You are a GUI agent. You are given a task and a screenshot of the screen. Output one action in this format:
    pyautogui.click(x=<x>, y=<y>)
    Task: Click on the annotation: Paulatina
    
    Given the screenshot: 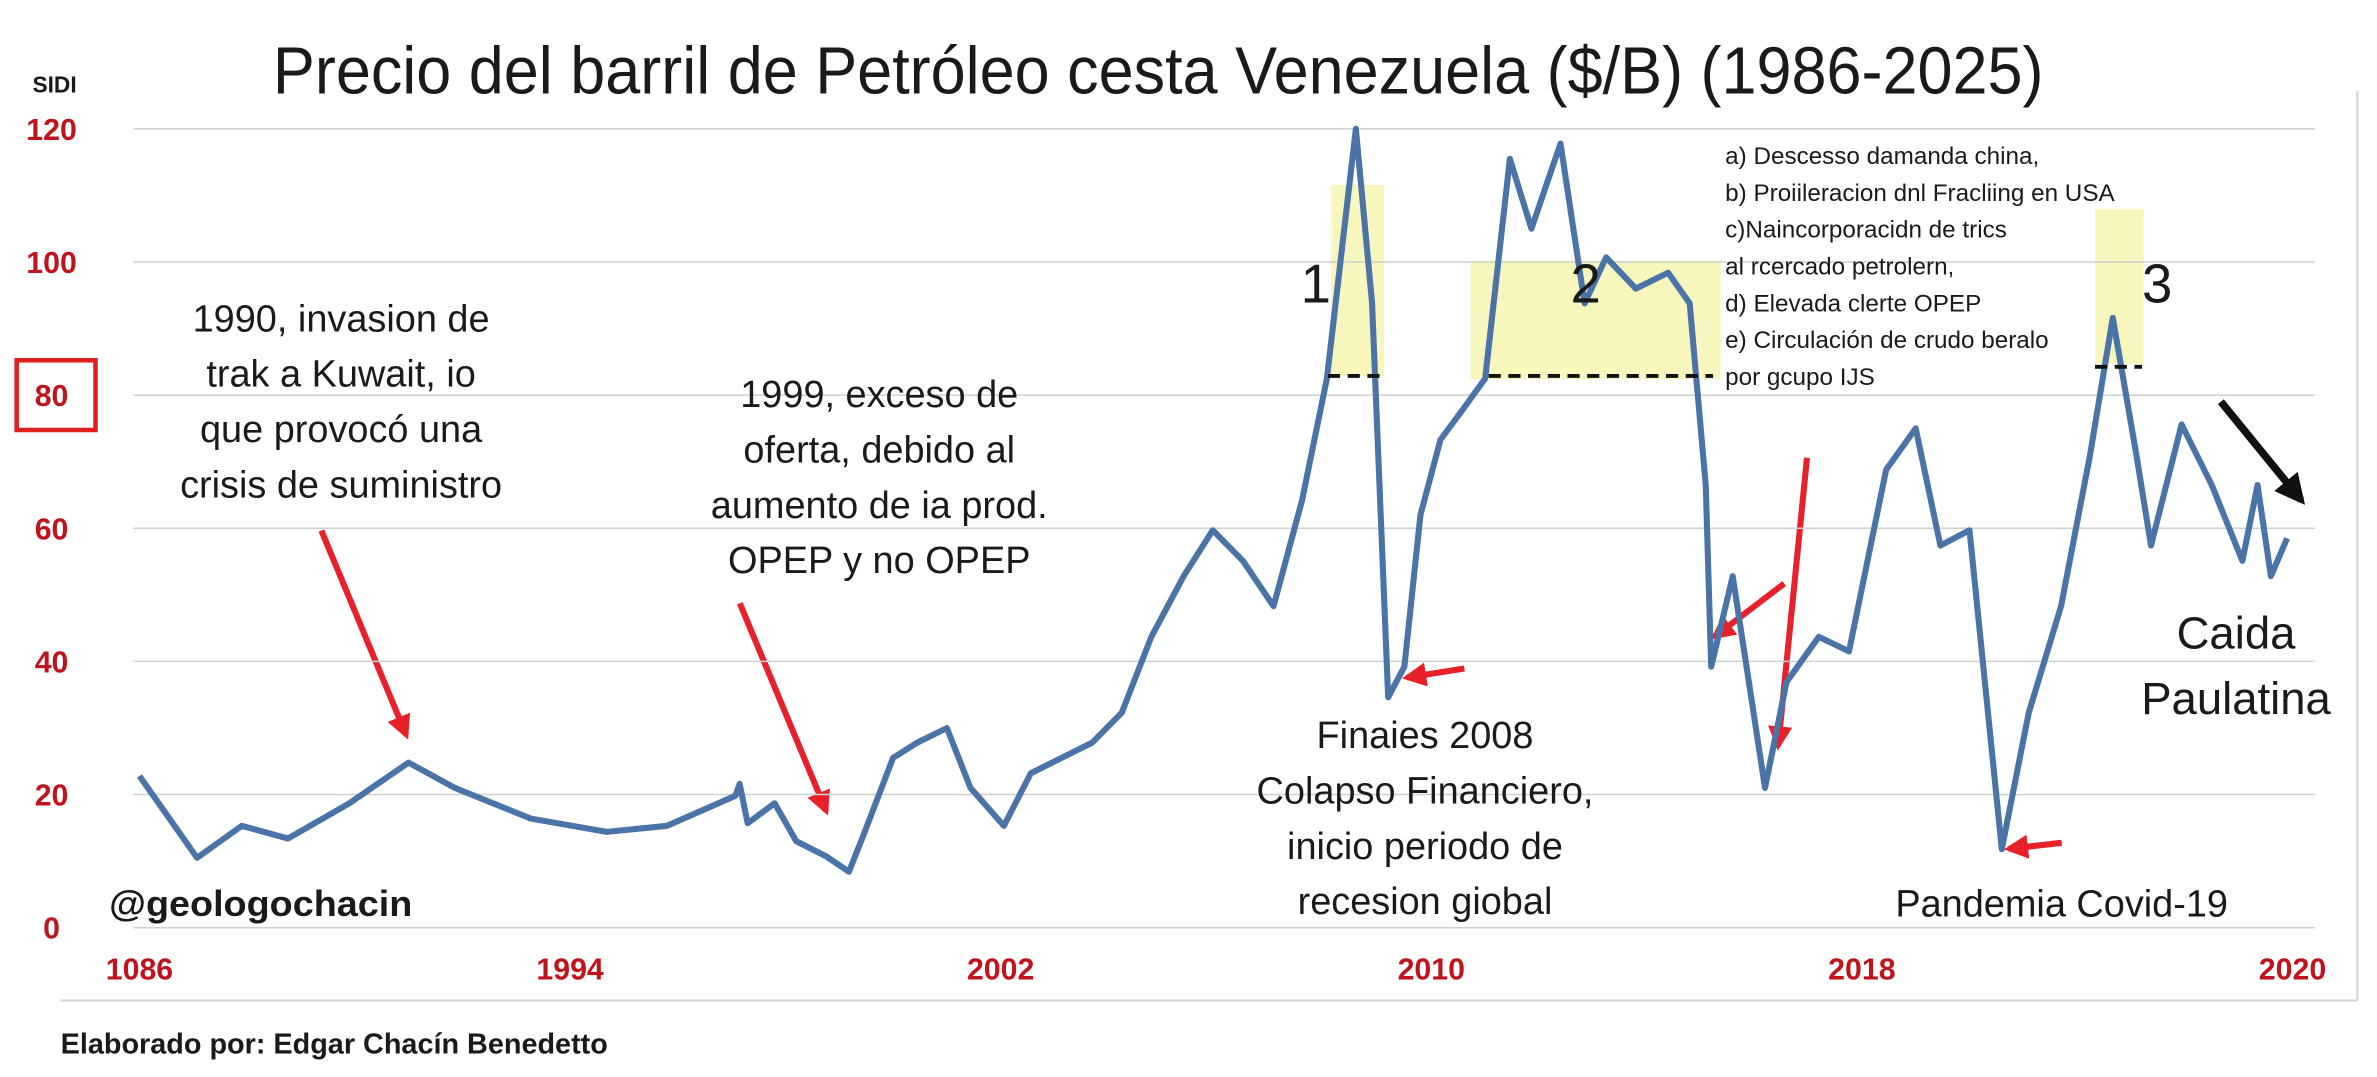 What is the action you would take?
    pyautogui.click(x=2236, y=698)
    